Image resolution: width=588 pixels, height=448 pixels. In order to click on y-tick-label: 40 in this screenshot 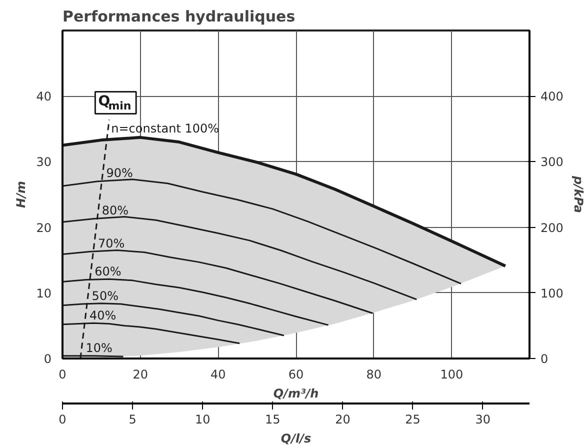, I will do `click(44, 97)`.